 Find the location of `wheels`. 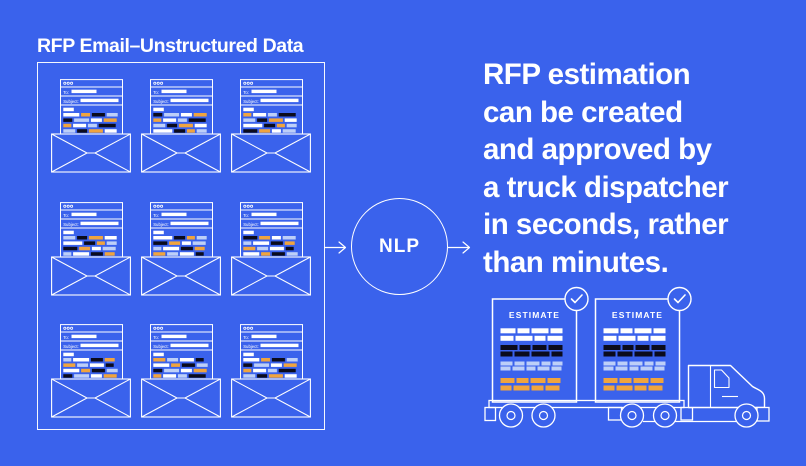

wheels is located at coordinates (628, 415).